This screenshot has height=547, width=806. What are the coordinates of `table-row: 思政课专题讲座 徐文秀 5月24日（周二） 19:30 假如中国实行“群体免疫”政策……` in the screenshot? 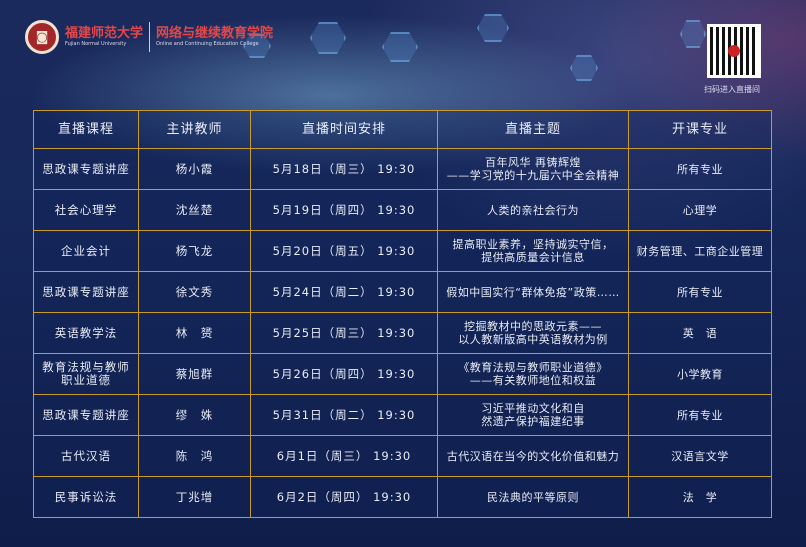 It's located at (402, 292).